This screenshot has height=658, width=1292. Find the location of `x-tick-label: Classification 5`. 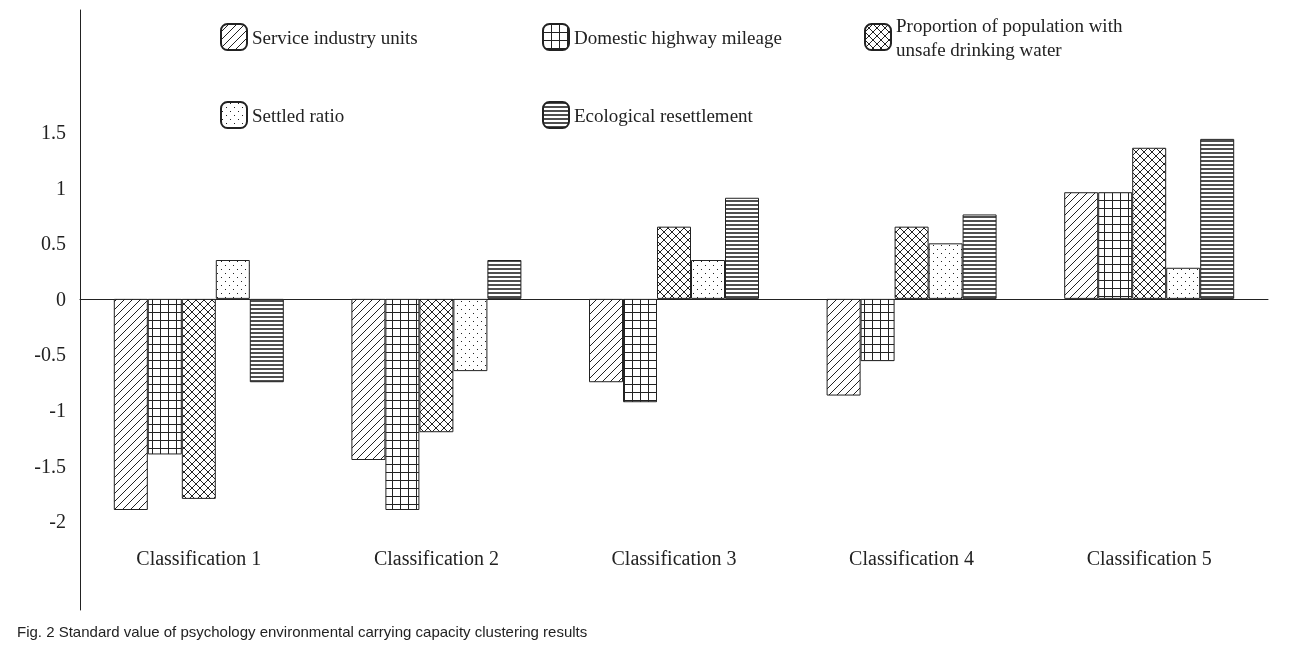

x-tick-label: Classification 5 is located at coordinates (1149, 558).